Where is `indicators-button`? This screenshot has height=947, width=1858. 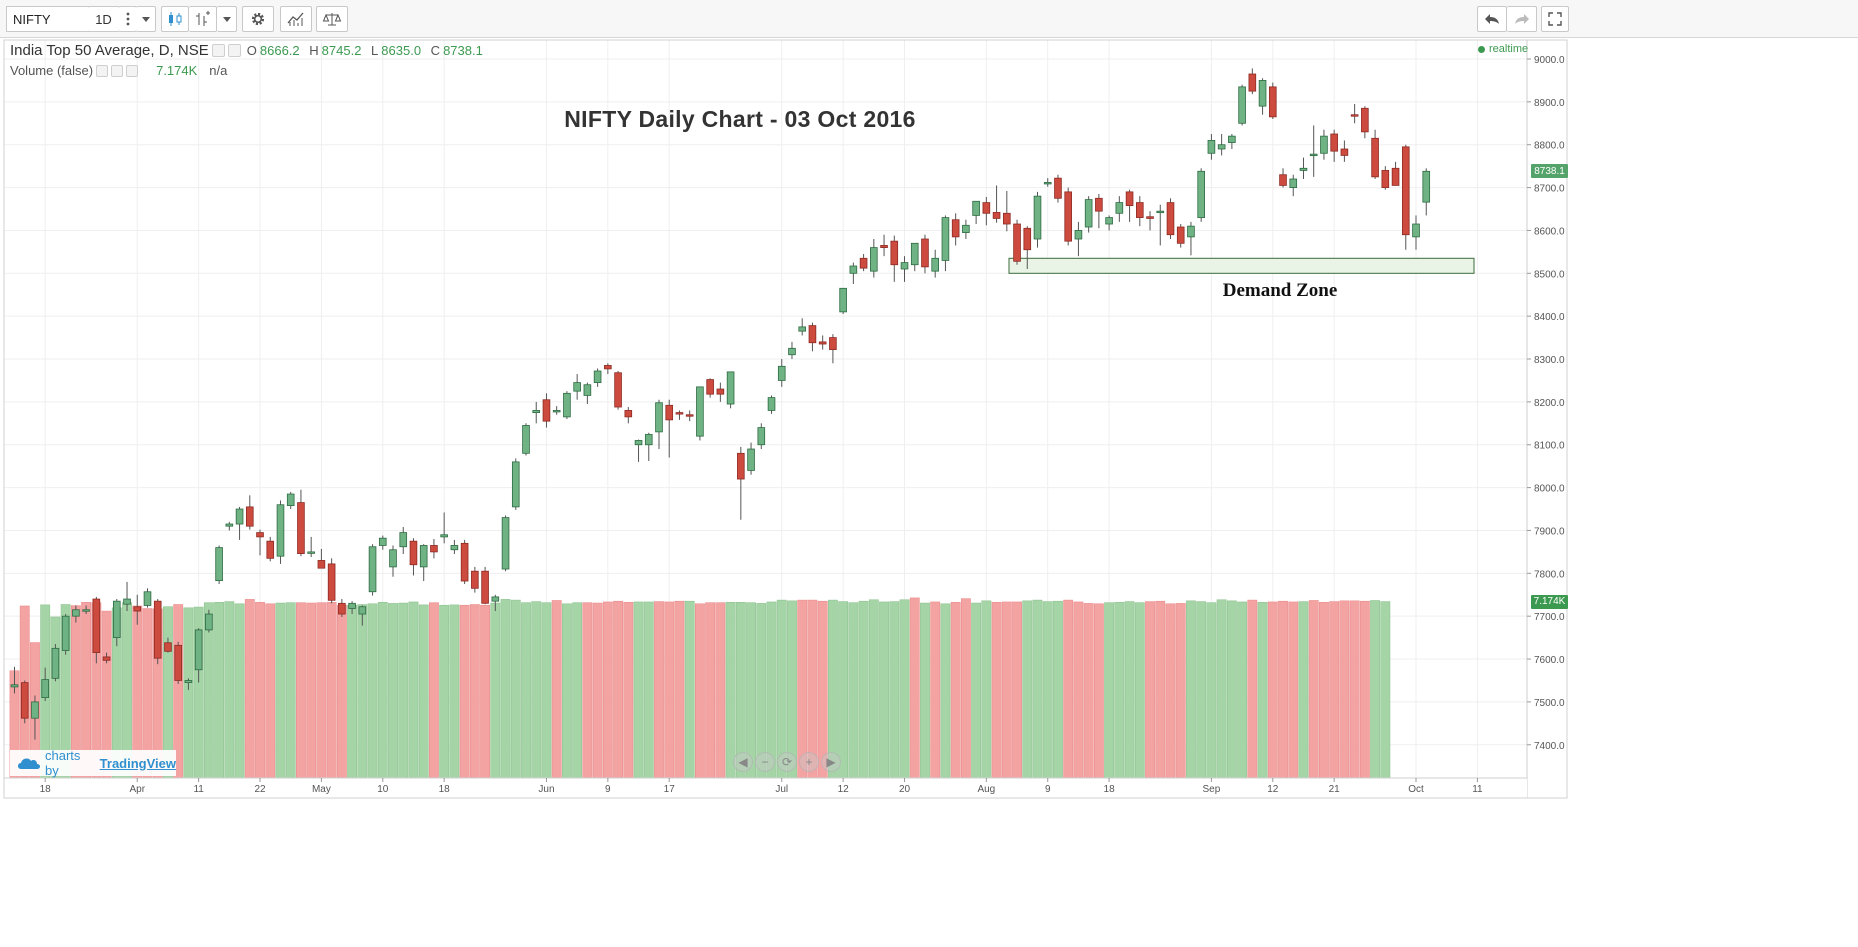 indicators-button is located at coordinates (296, 19).